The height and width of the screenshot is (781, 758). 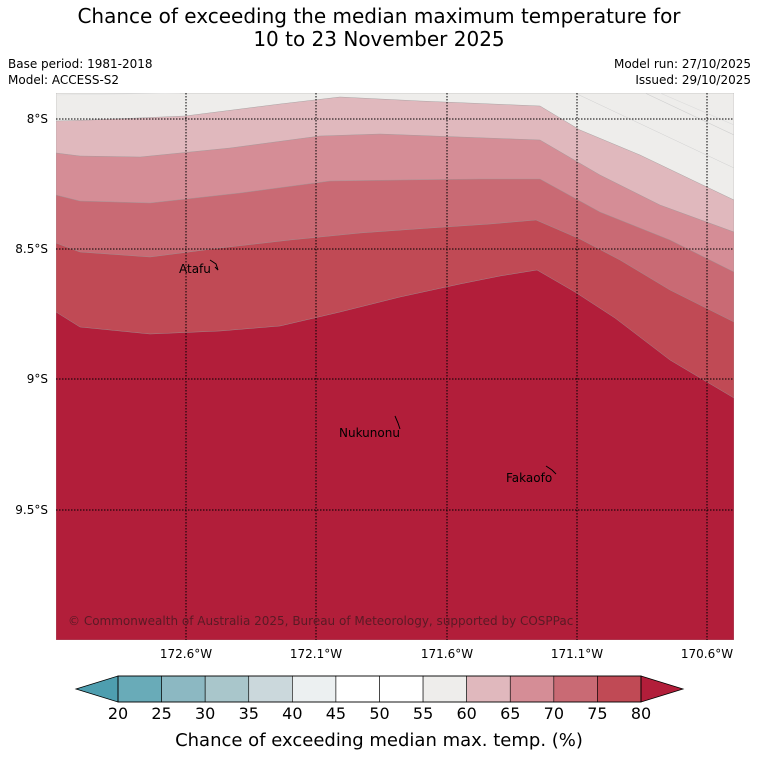 What do you see at coordinates (118, 713) in the screenshot?
I see `colorbar-tick-20: 20` at bounding box center [118, 713].